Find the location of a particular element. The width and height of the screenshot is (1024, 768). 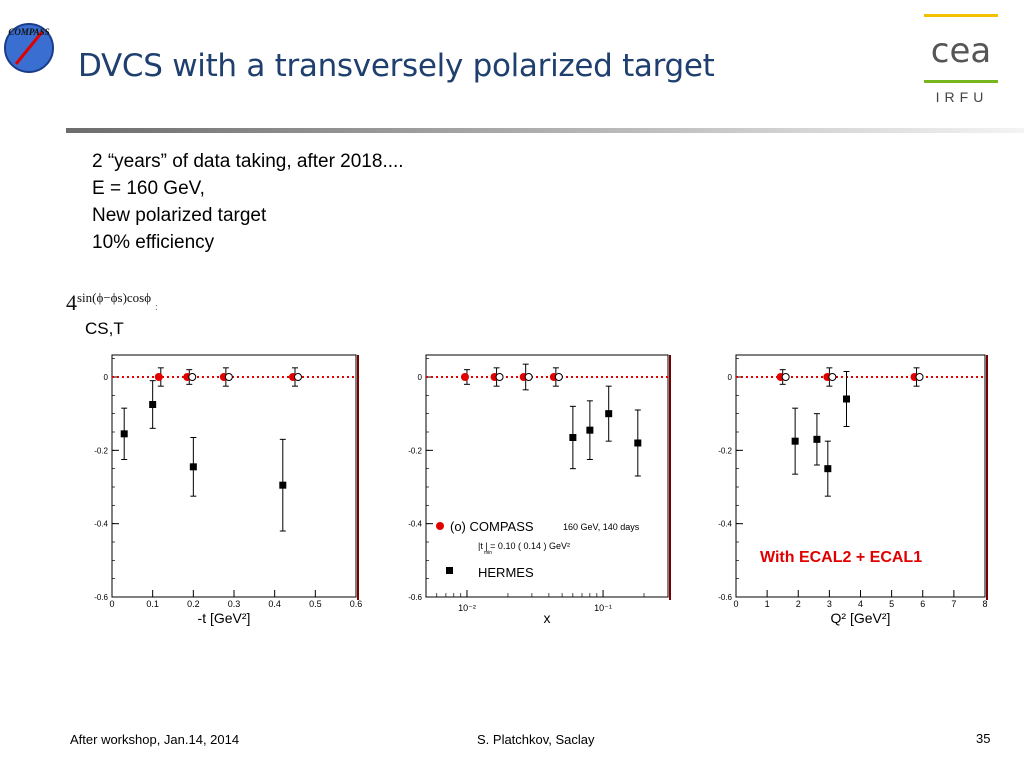

compass-needle-icon is located at coordinates (29, 48).